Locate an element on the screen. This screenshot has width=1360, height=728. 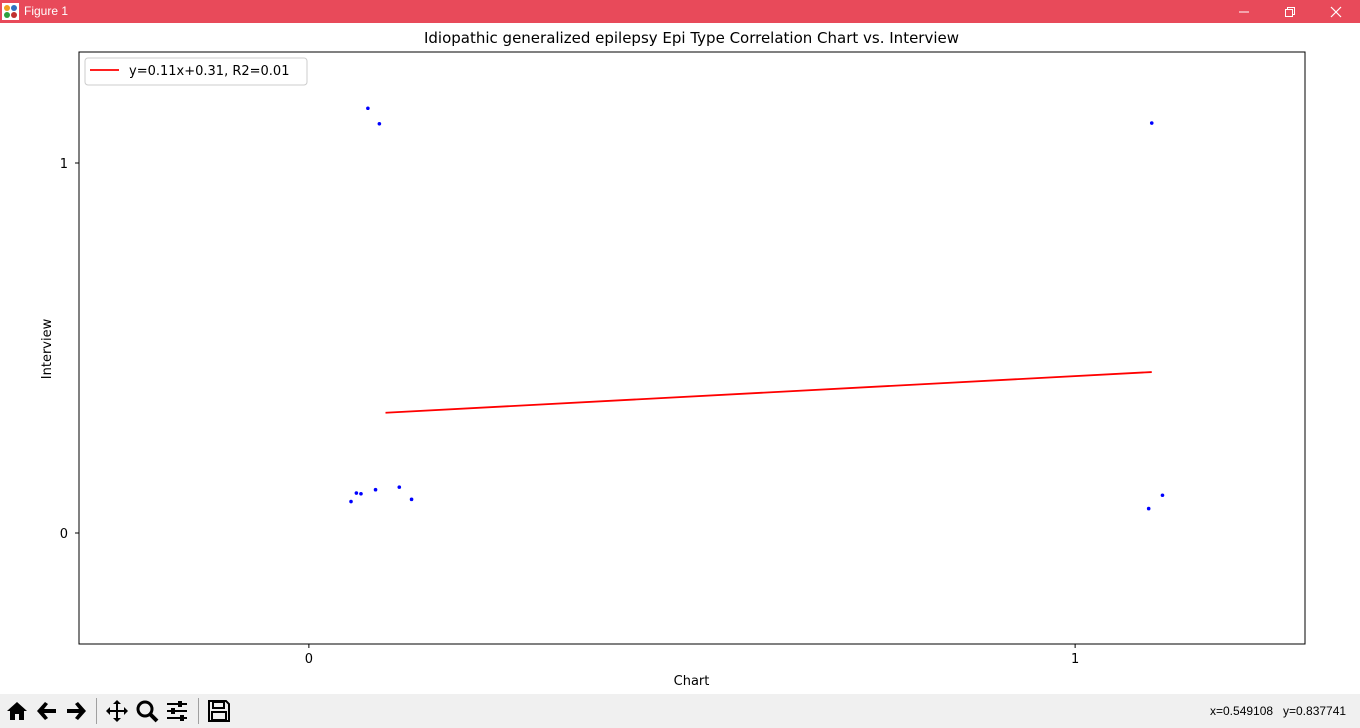
home-icon is located at coordinates (17, 711).